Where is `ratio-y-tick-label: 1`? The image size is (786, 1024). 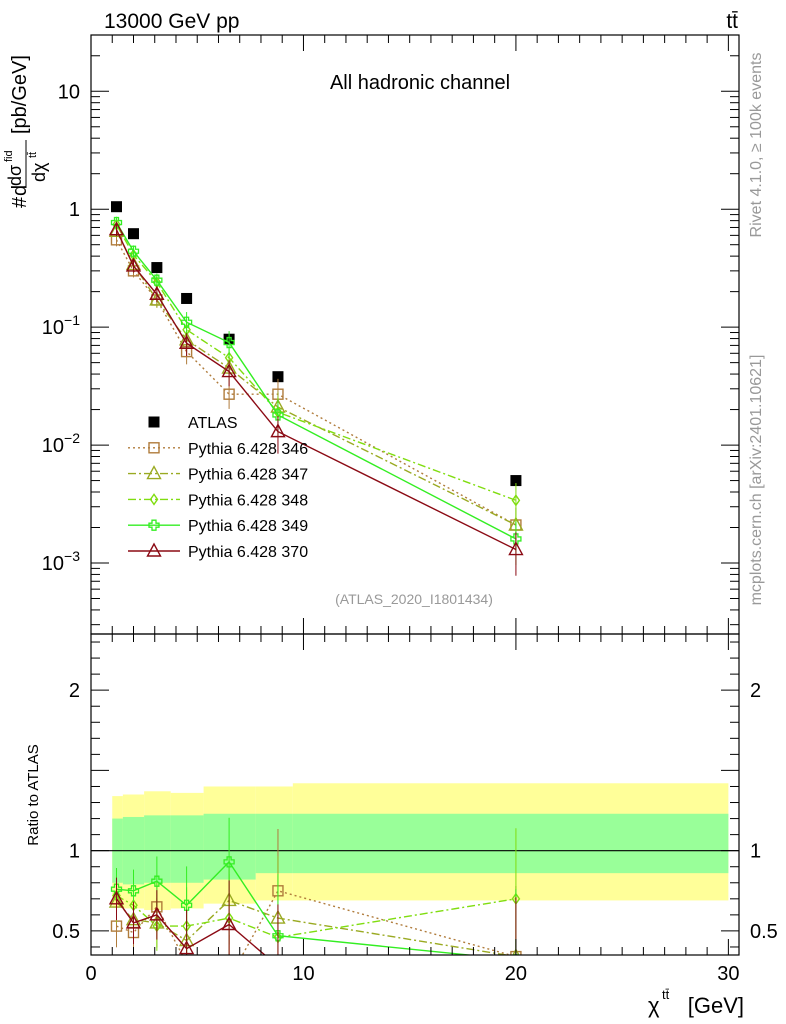 ratio-y-tick-label: 1 is located at coordinates (74, 852).